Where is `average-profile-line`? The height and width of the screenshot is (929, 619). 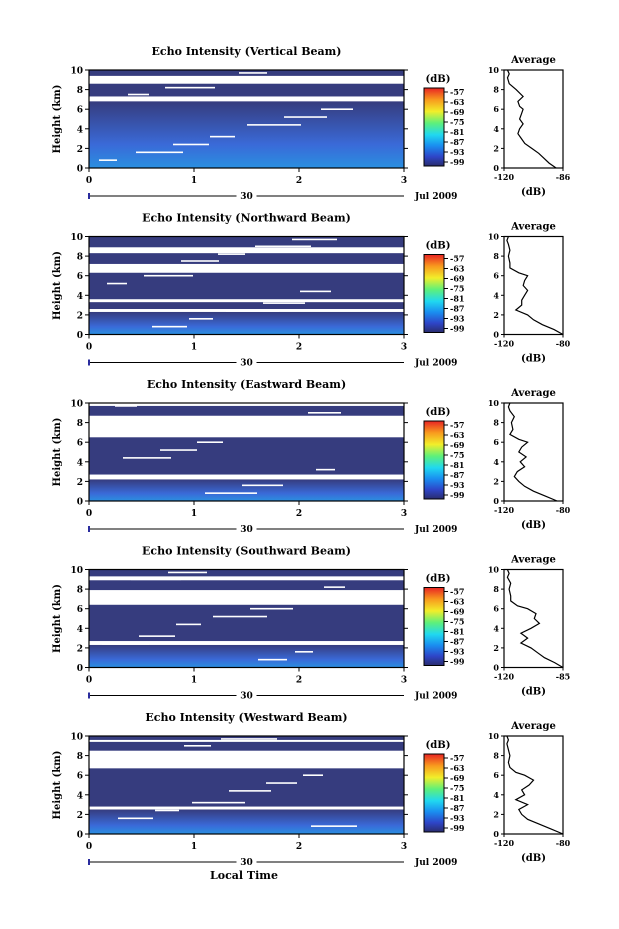 average-profile-line is located at coordinates (535, 785).